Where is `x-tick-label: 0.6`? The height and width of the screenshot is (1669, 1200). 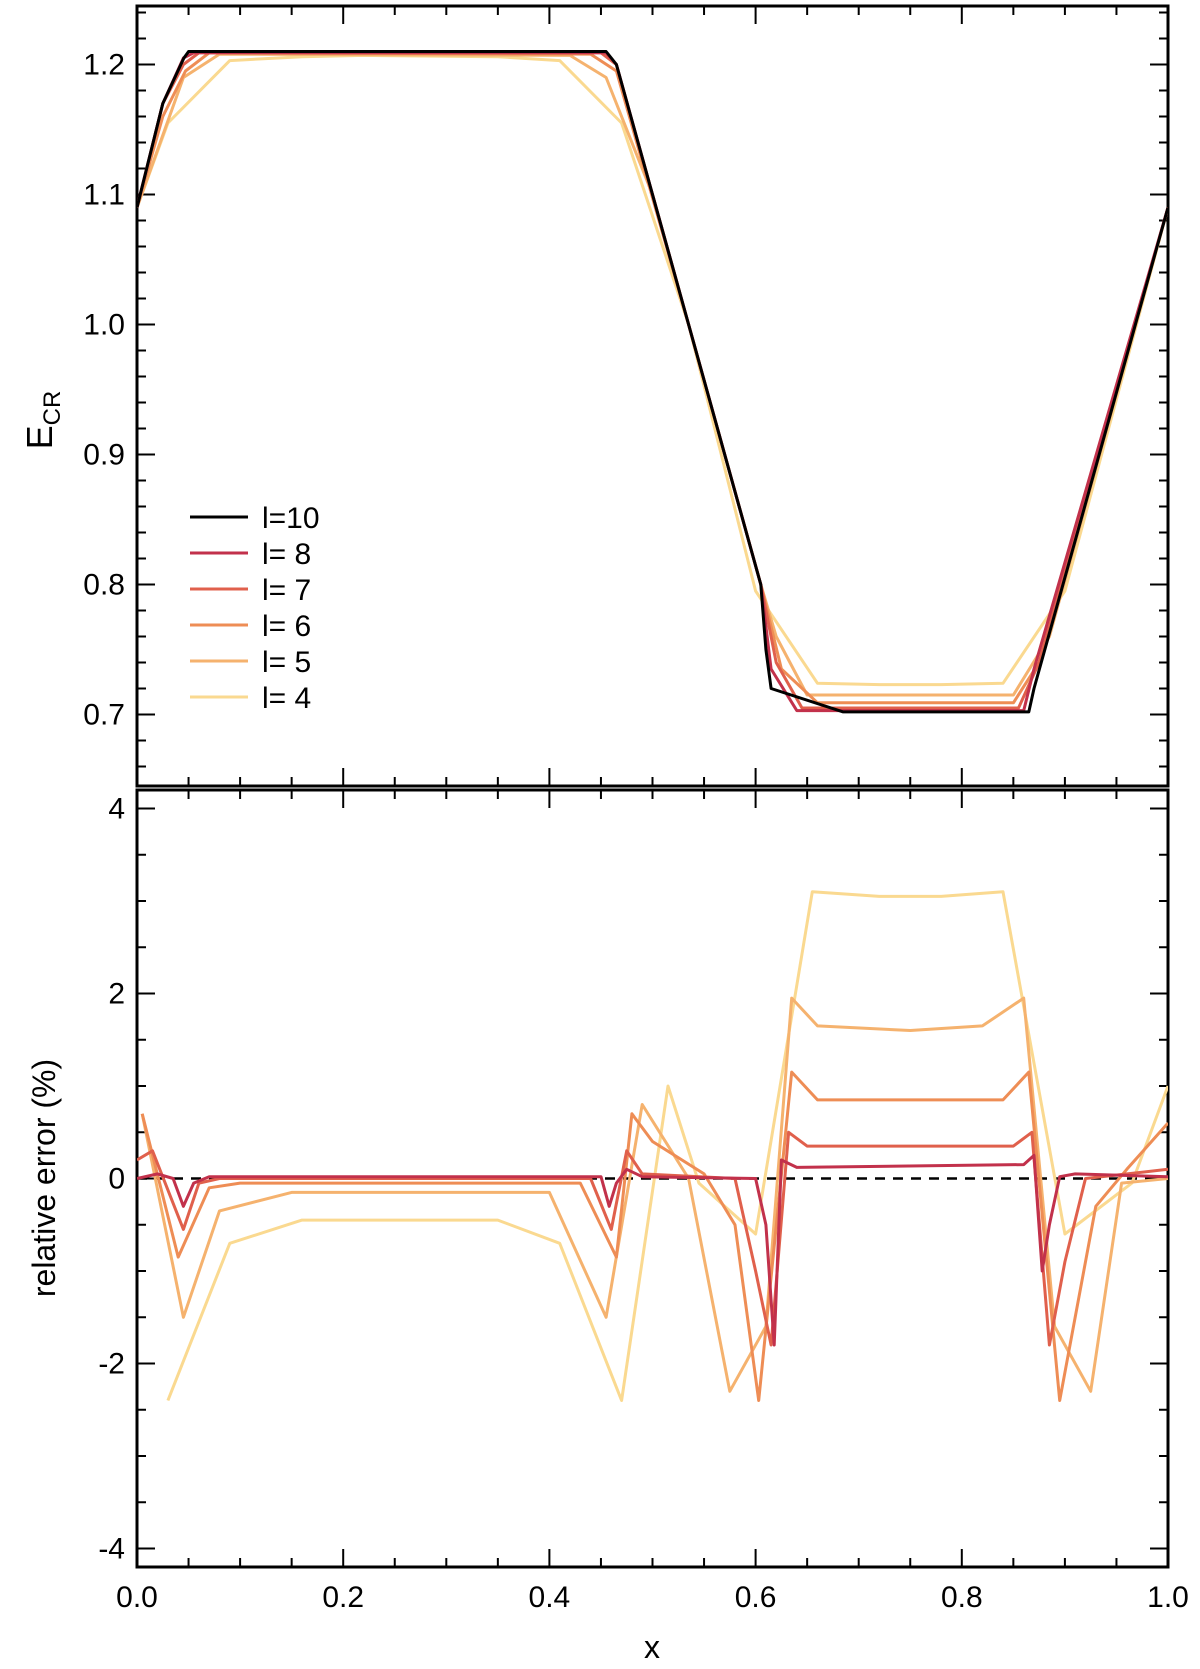 x-tick-label: 0.6 is located at coordinates (756, 1597).